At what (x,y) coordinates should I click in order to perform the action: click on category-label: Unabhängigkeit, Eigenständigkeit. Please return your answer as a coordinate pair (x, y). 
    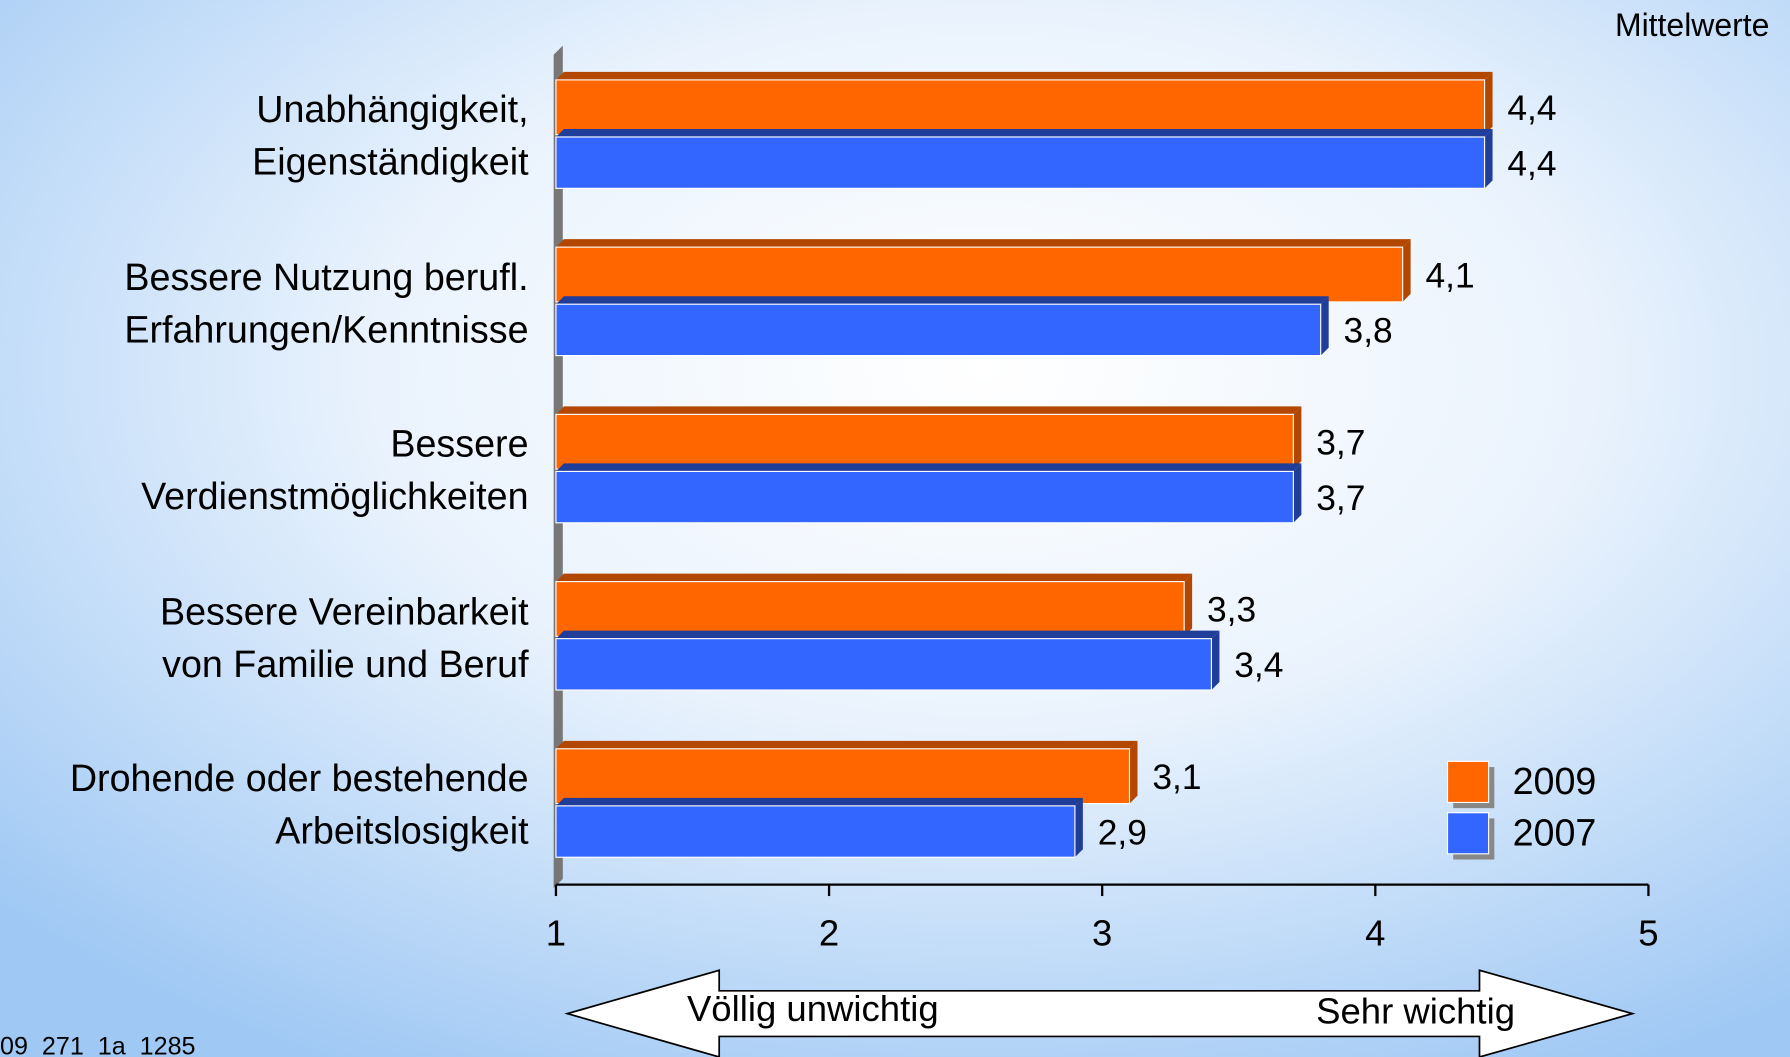
    Looking at the image, I should click on (390, 135).